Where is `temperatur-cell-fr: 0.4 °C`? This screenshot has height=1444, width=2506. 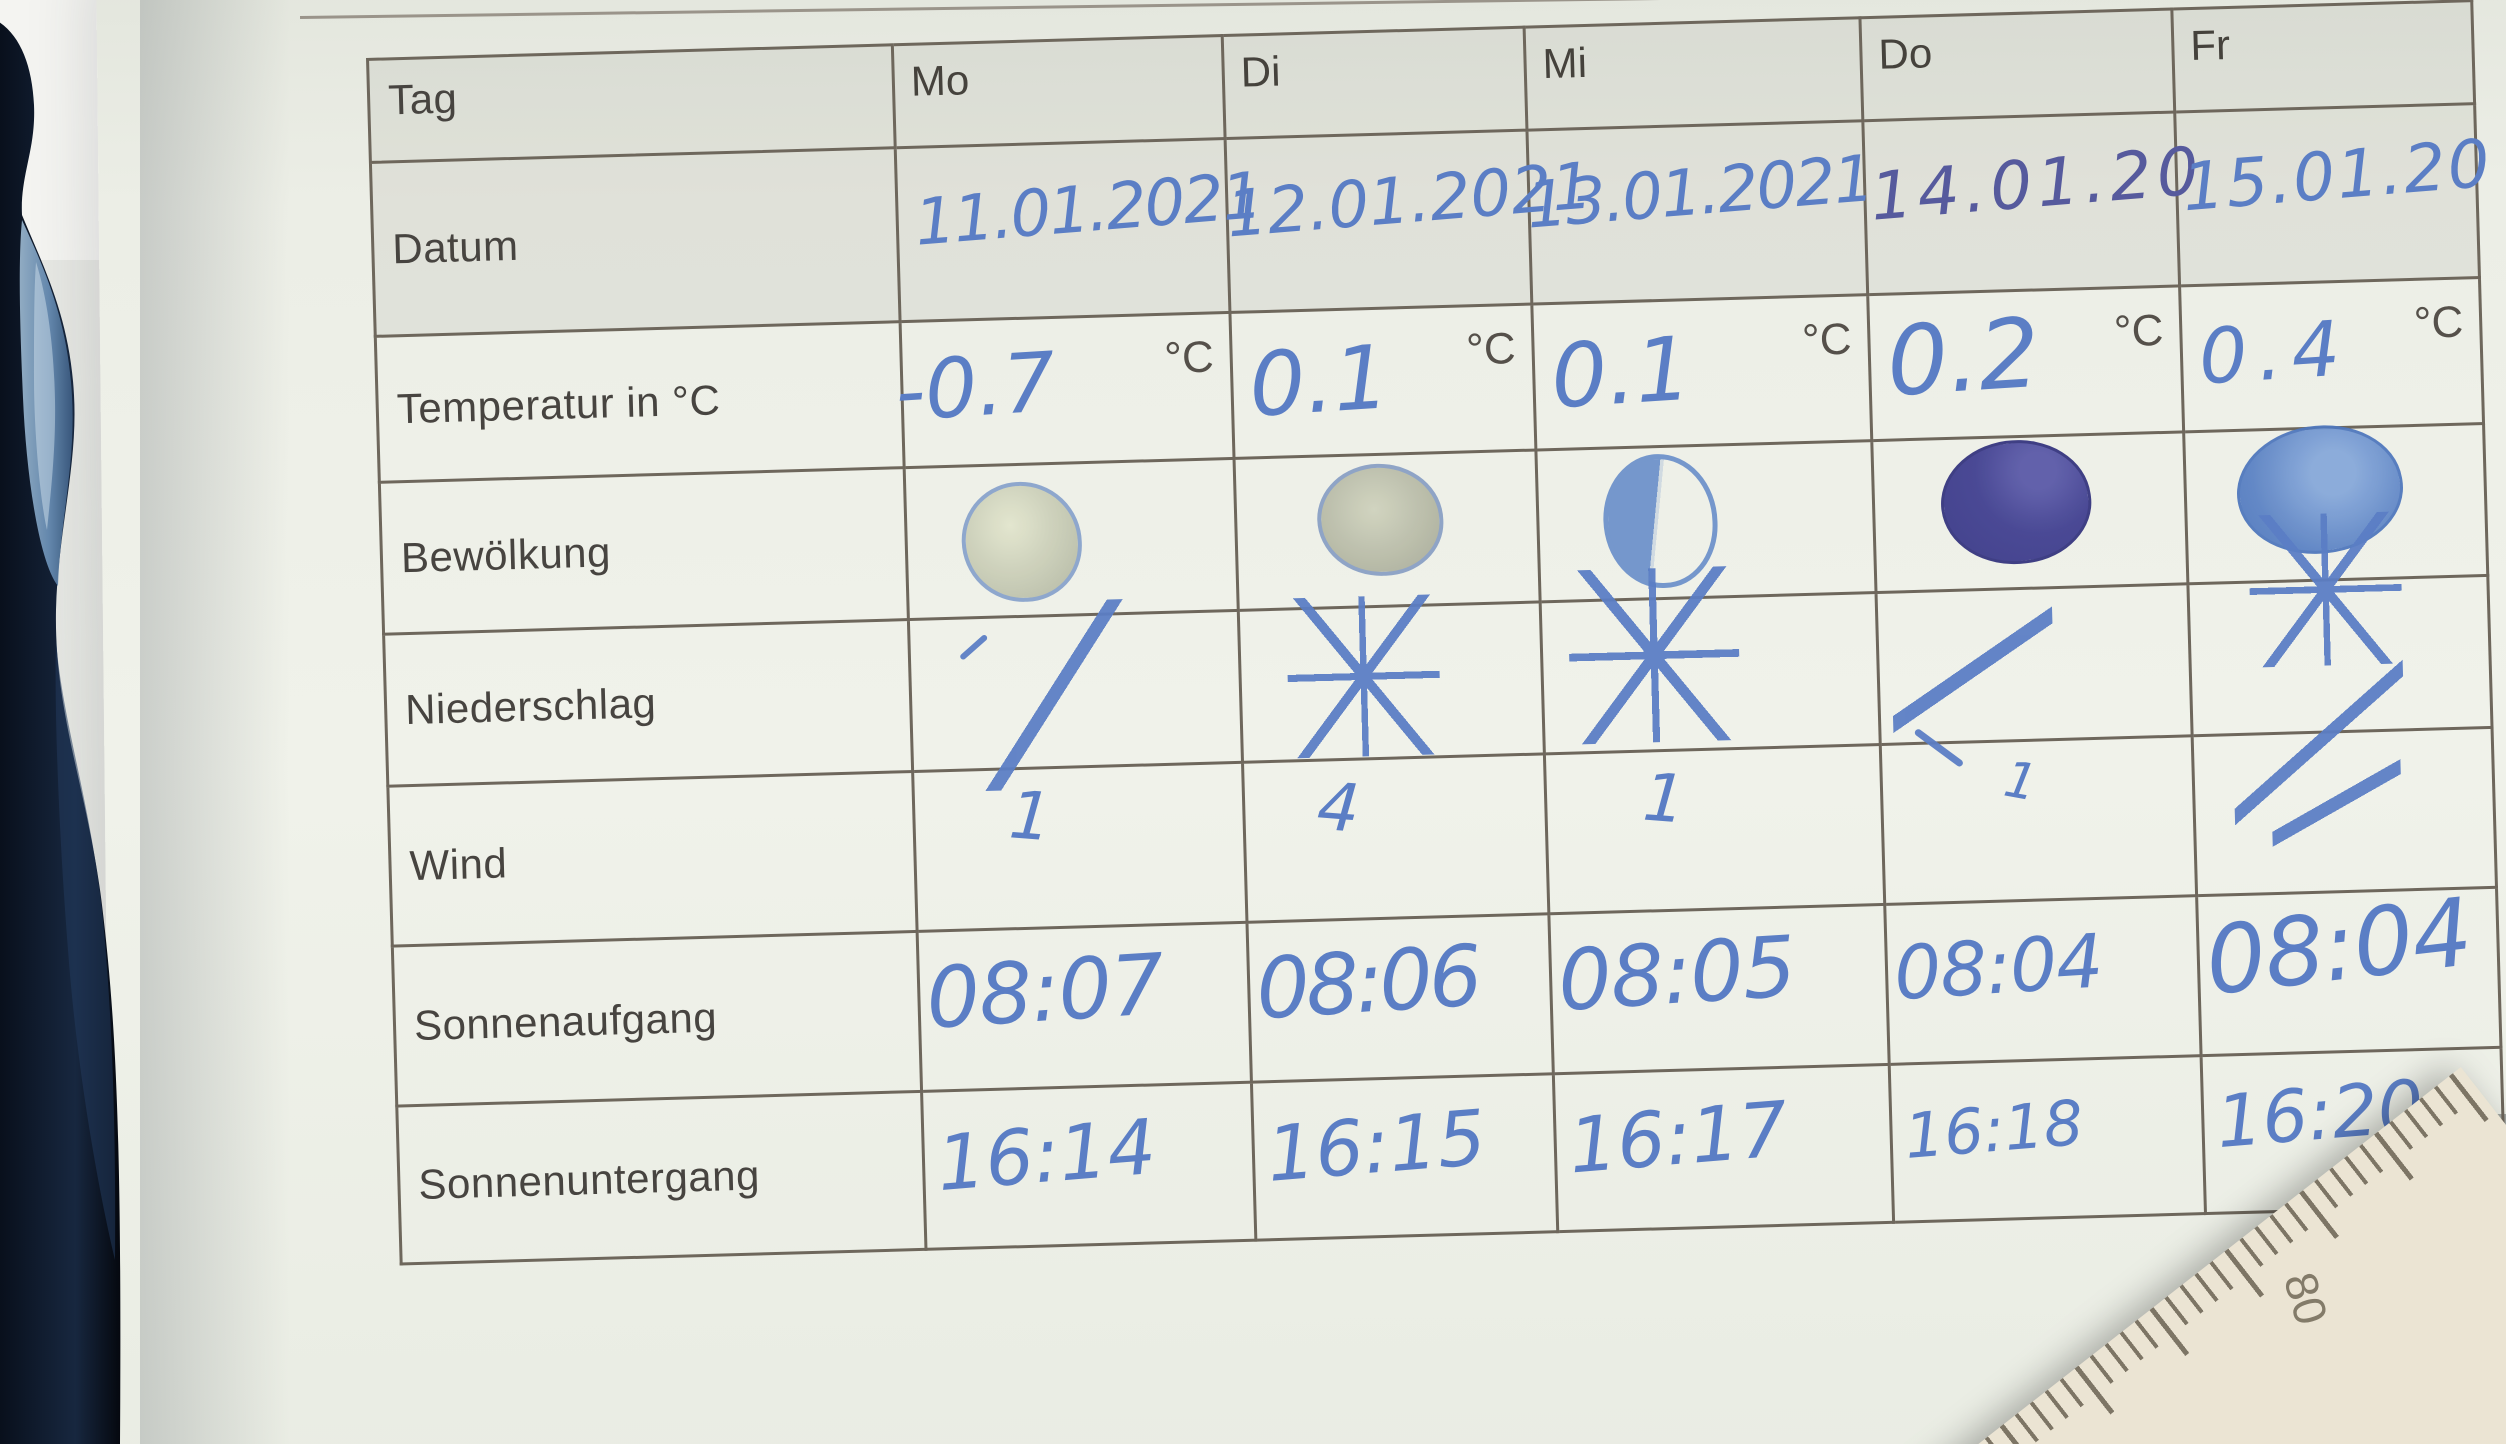
temperatur-cell-fr: 0.4 °C is located at coordinates (2333, 356).